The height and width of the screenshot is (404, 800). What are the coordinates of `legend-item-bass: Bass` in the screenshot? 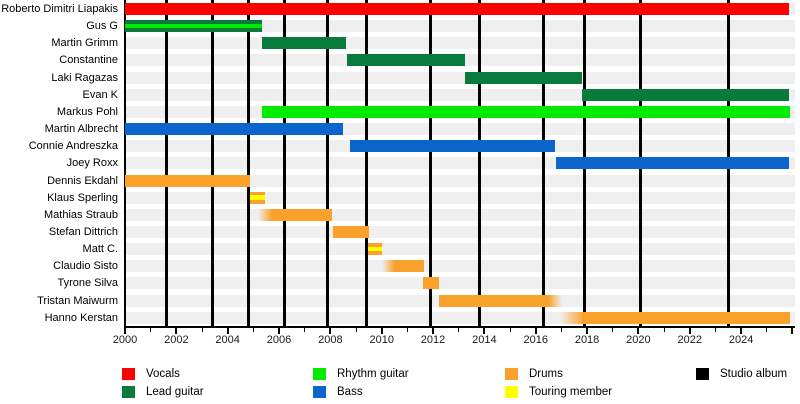 It's located at (338, 391).